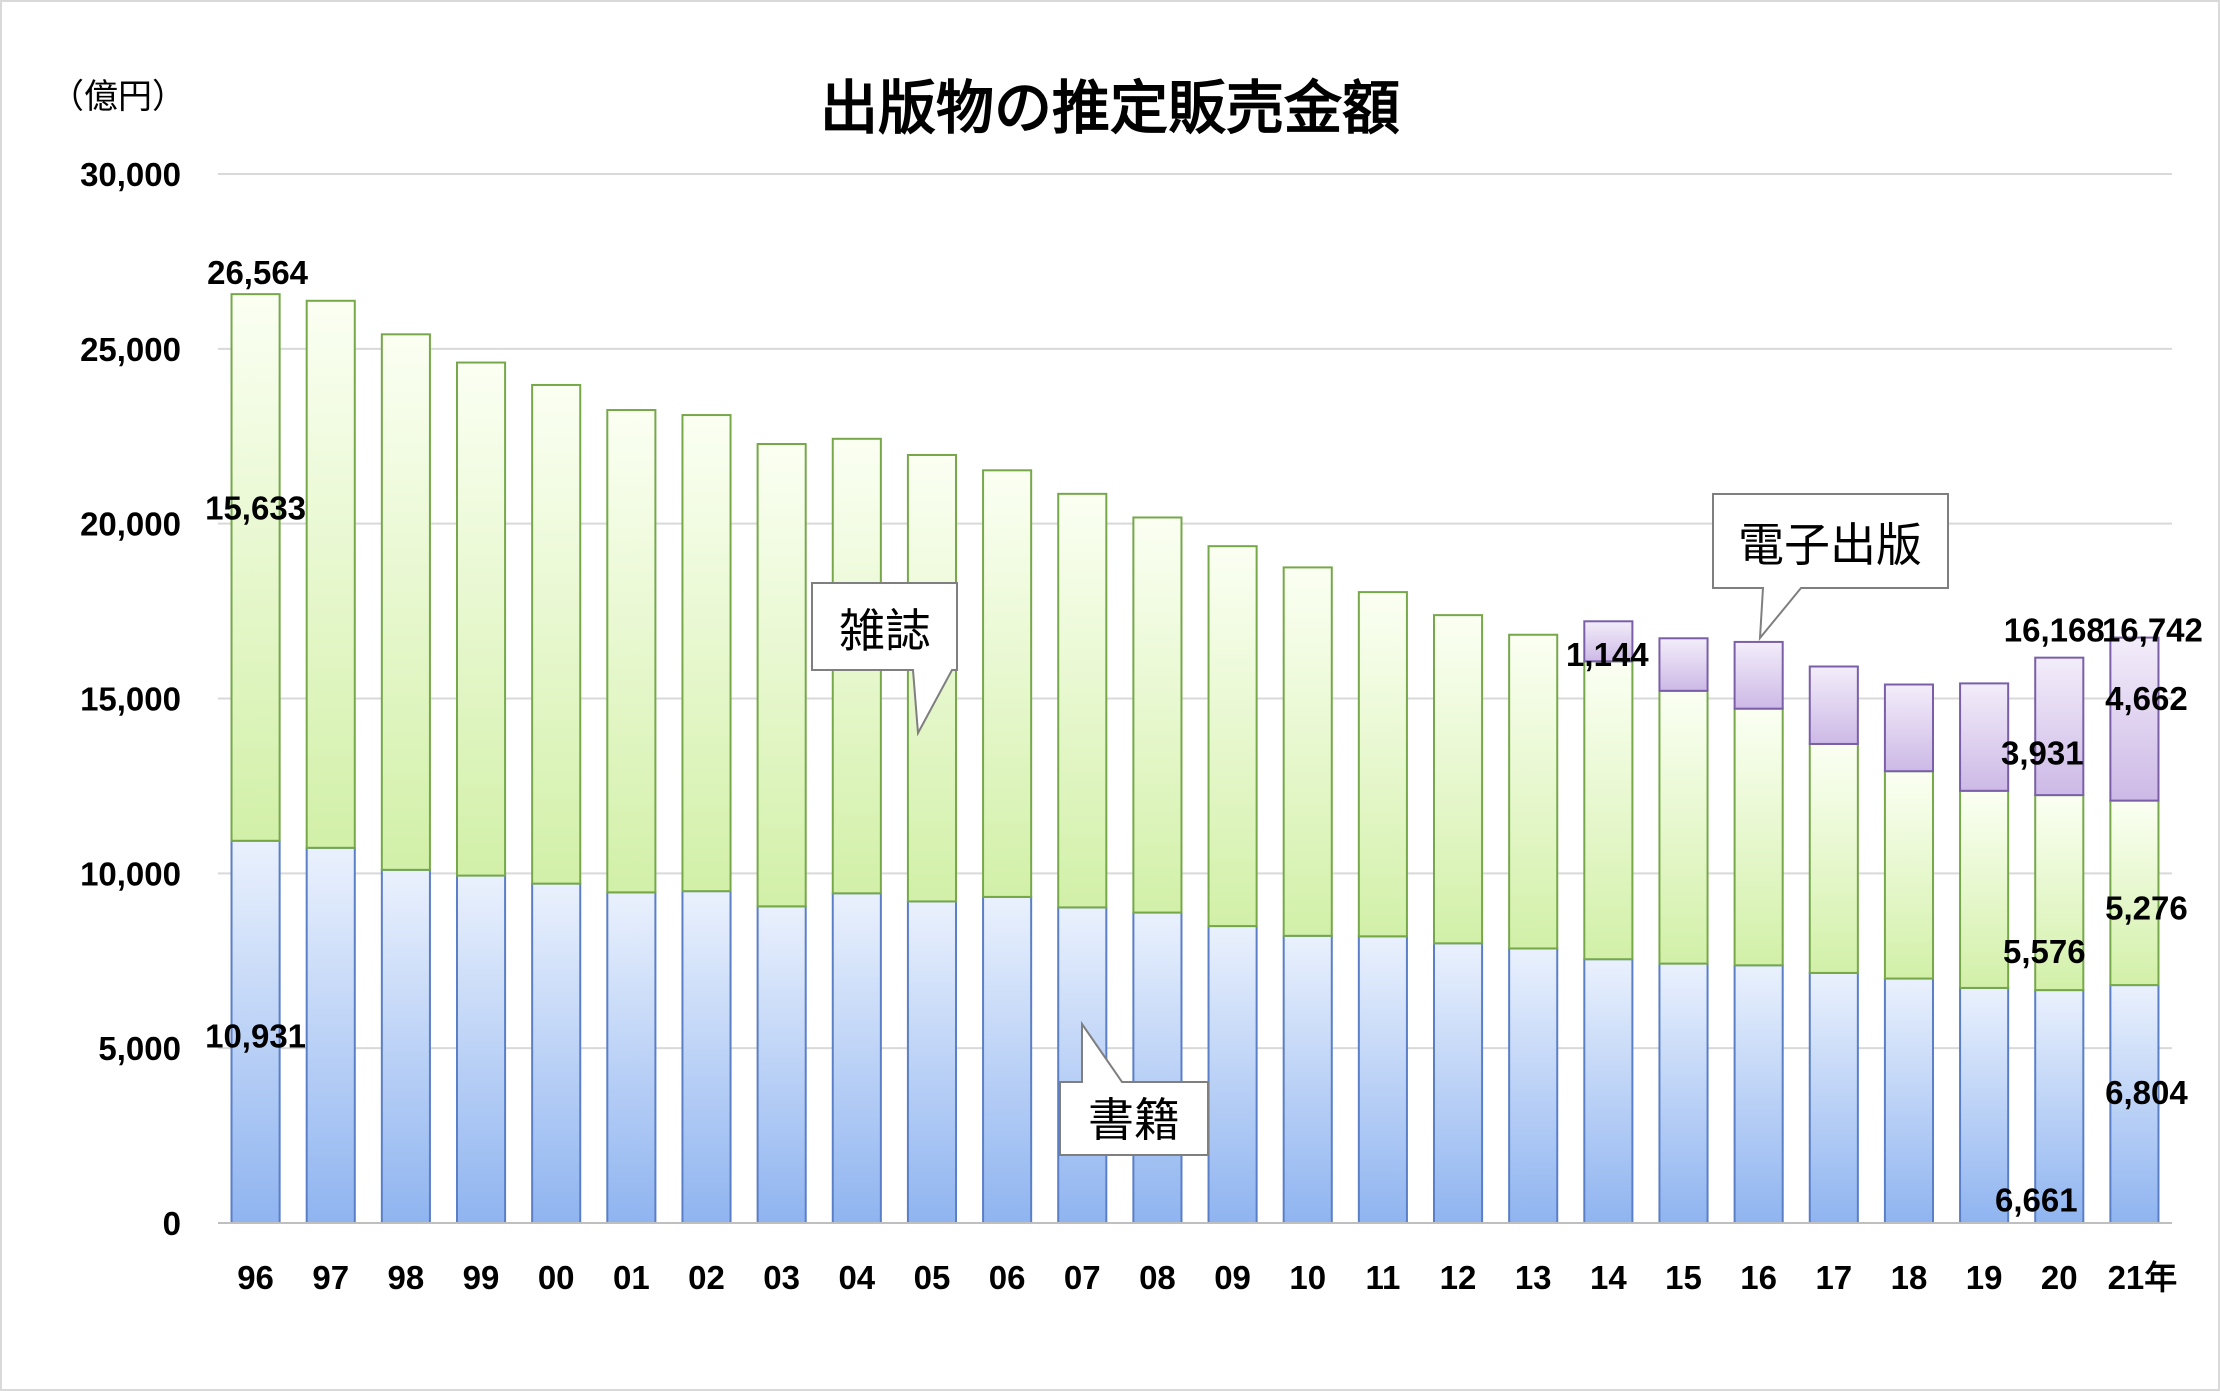  I want to click on x-tick-label: 02, so click(706, 1277).